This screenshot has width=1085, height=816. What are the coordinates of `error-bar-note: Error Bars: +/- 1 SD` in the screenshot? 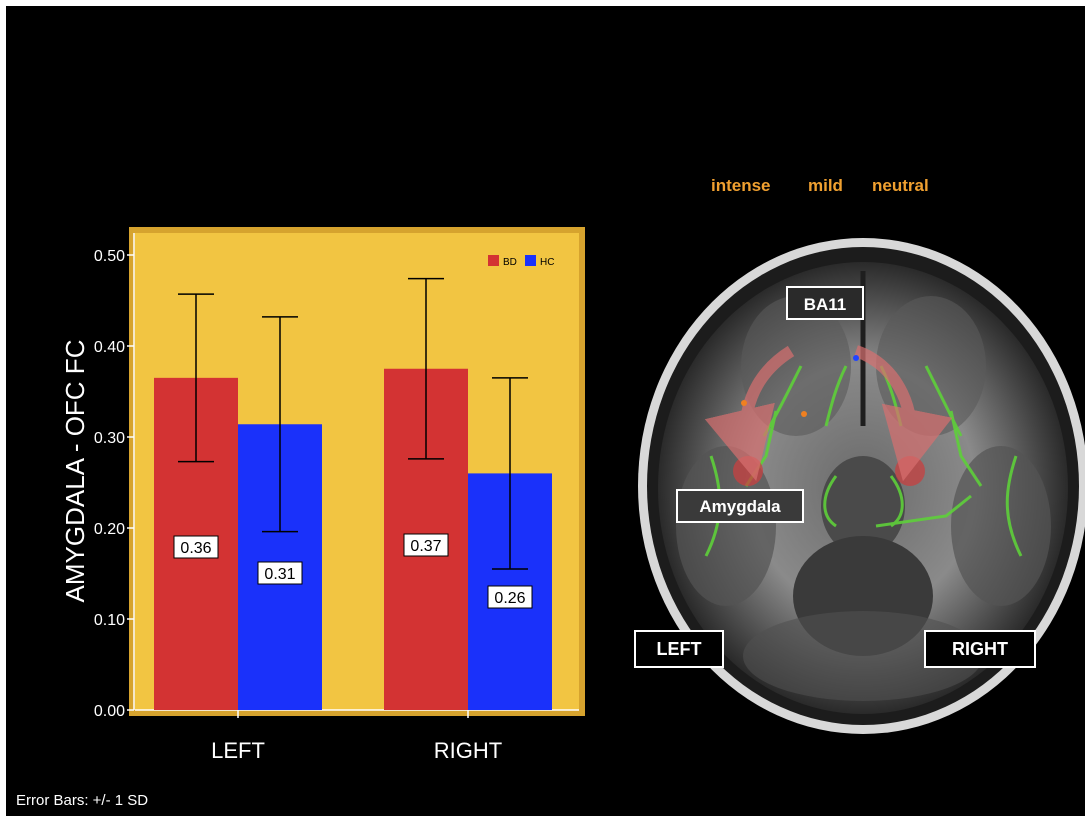 It's located at (82, 800).